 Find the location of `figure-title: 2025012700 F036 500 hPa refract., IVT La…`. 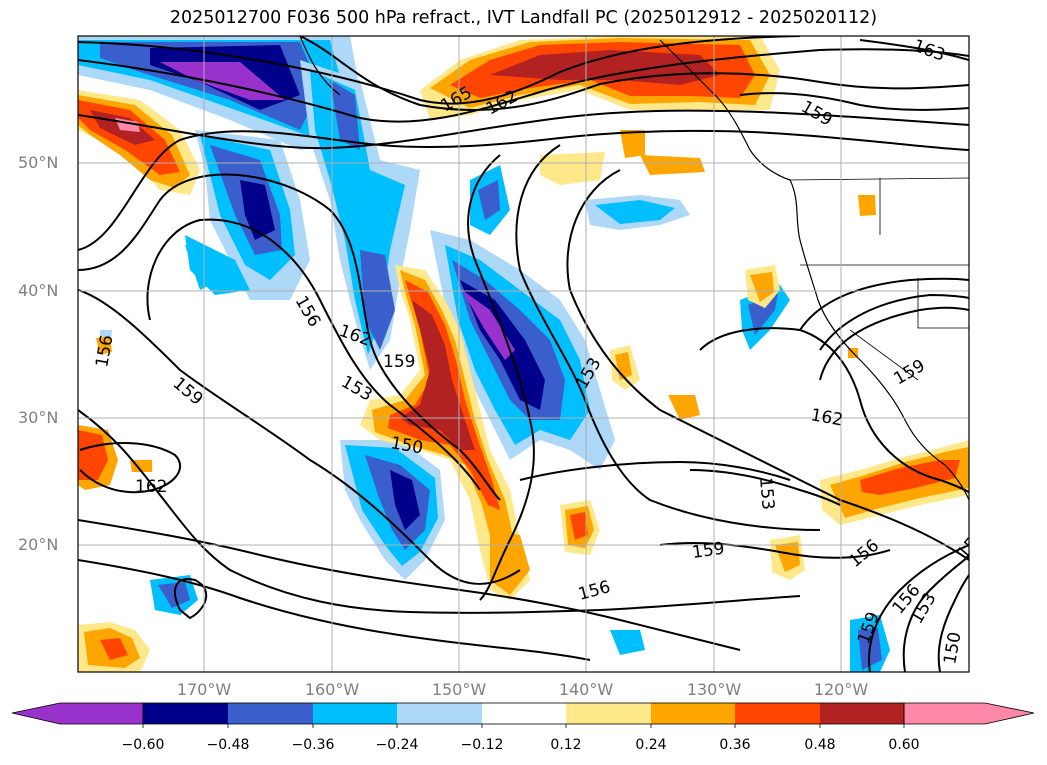

figure-title: 2025012700 F036 500 hPa refract., IVT La… is located at coordinates (523, 18).